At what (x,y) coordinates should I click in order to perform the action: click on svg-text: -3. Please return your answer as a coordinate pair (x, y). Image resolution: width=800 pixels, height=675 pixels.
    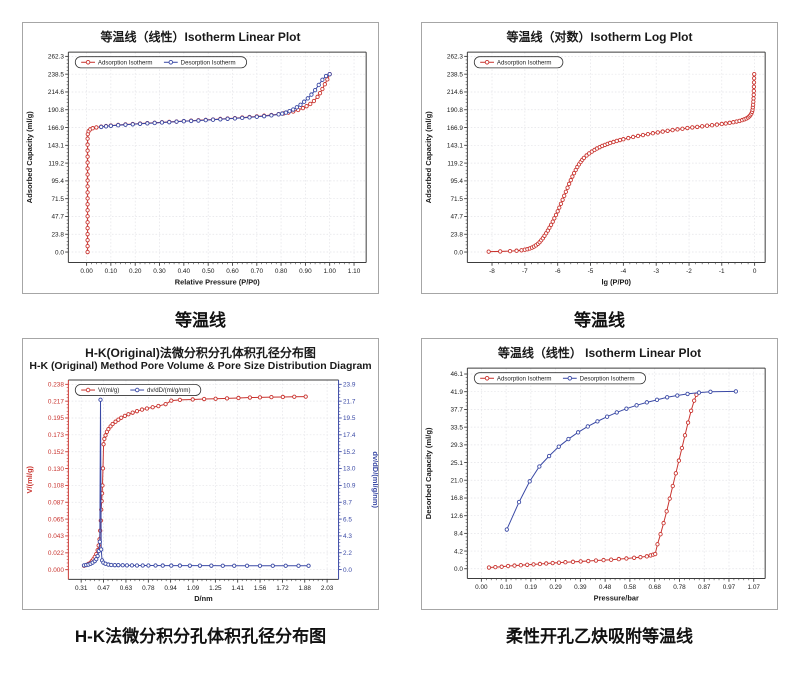
    Looking at the image, I should click on (656, 271).